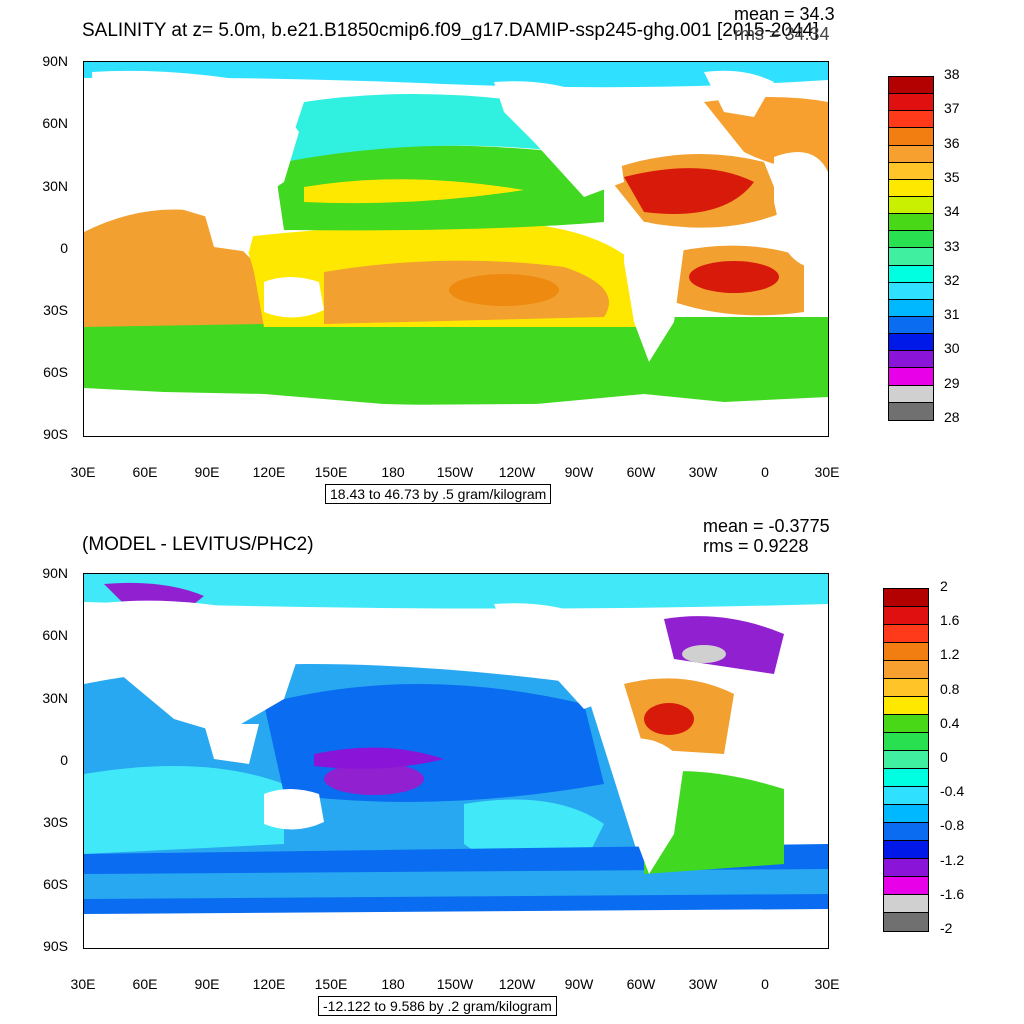  Describe the element at coordinates (55, 822) in the screenshot. I see `panel2-lat-label: 30S` at that location.